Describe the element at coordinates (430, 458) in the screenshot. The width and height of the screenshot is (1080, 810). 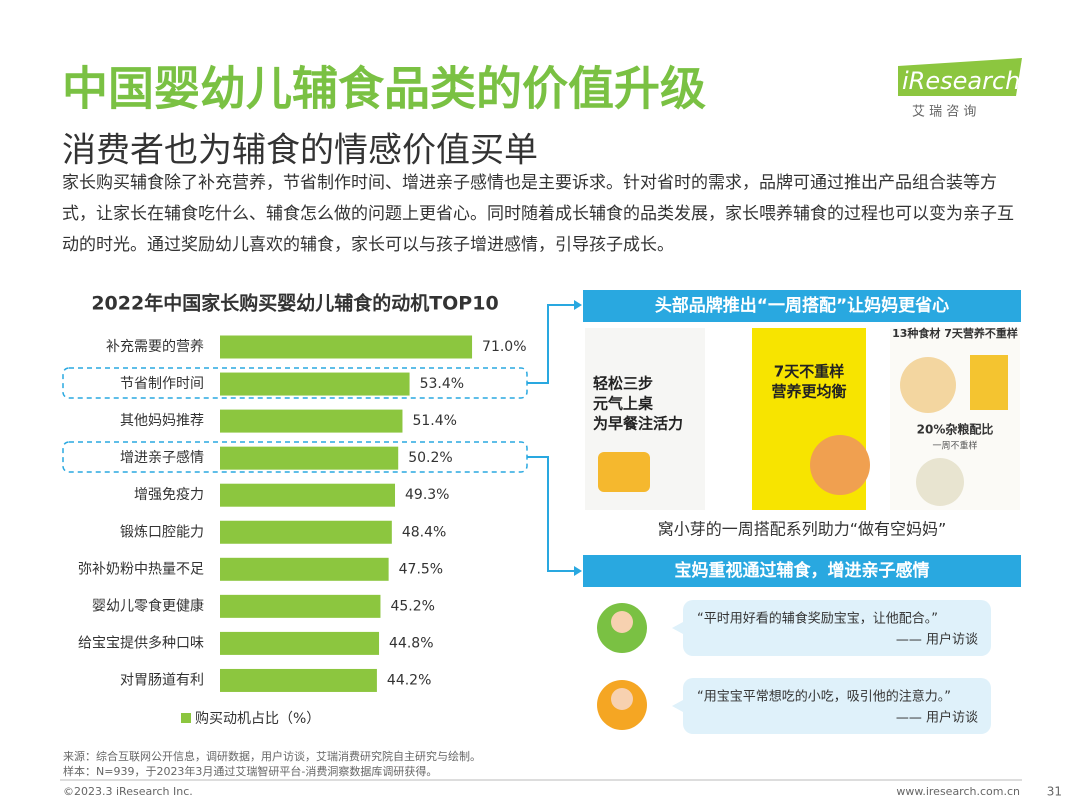
I see `value-label: 50.2%` at that location.